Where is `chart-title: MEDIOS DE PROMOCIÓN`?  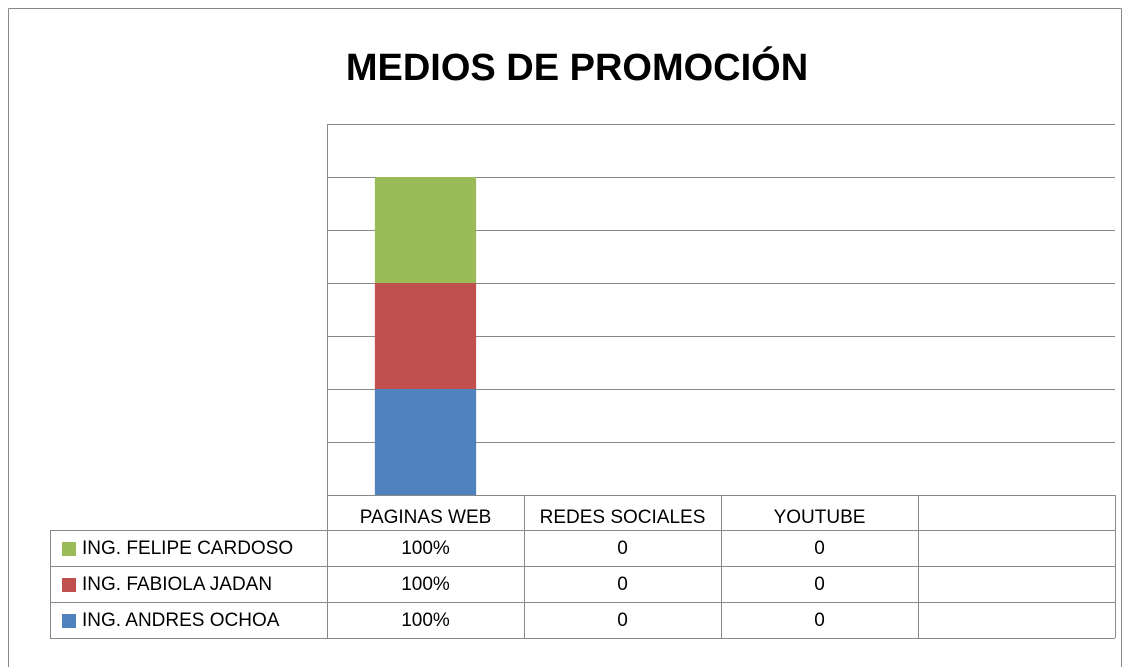
chart-title: MEDIOS DE PROMOCIÓN is located at coordinates (577, 67).